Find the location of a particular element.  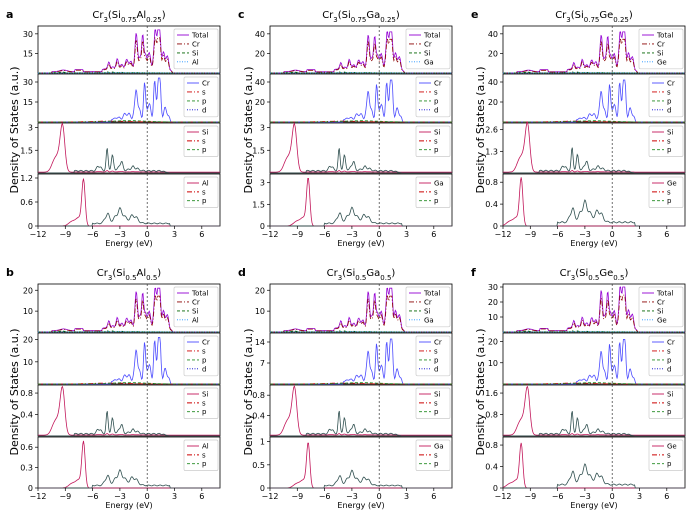

series-pdos_s is located at coordinates (594, 410).